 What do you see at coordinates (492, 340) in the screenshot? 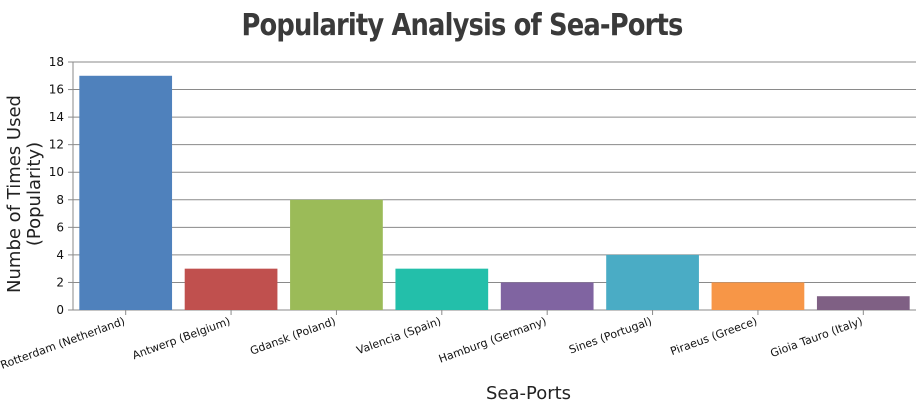
I see `x-tick-label: Hamburg (Germany)` at bounding box center [492, 340].